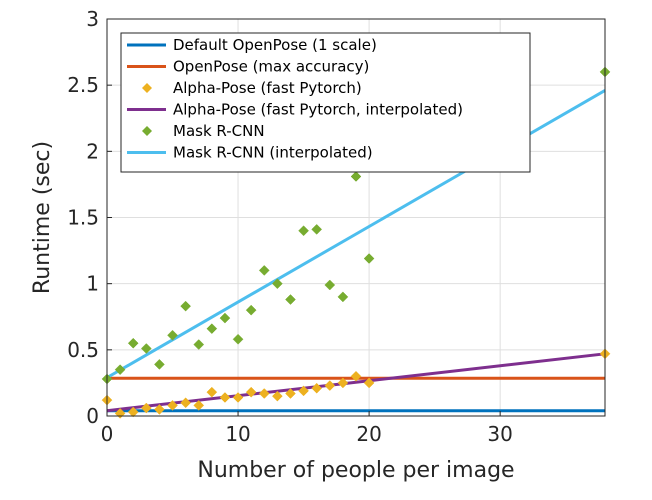  Describe the element at coordinates (147, 88) in the screenshot. I see `legend-swatch-alpha-pose-fast-pytorch` at that location.